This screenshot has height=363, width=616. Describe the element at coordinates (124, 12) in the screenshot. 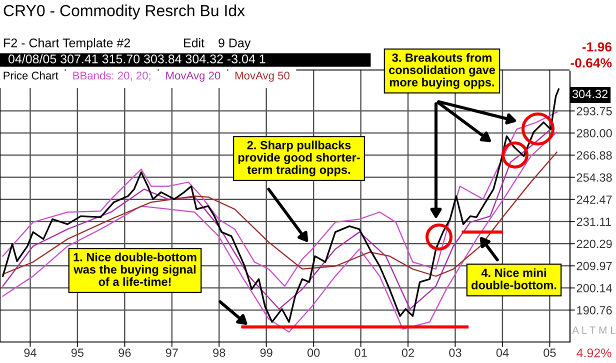

I see `chart-title: CRY0 - Commodity Resrch Bu Idx` at that location.